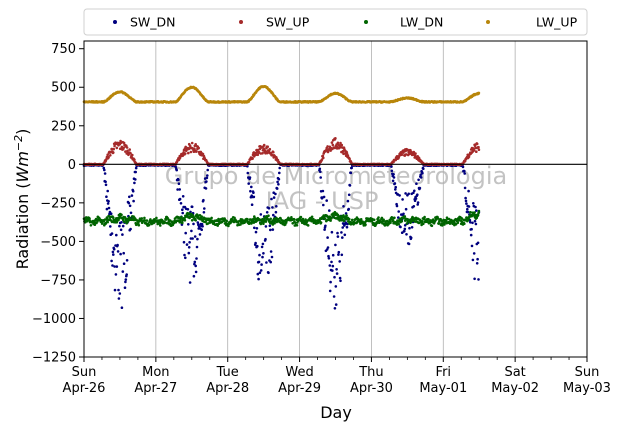  Describe the element at coordinates (58, 280) in the screenshot. I see `y-tick-label: −750` at that location.